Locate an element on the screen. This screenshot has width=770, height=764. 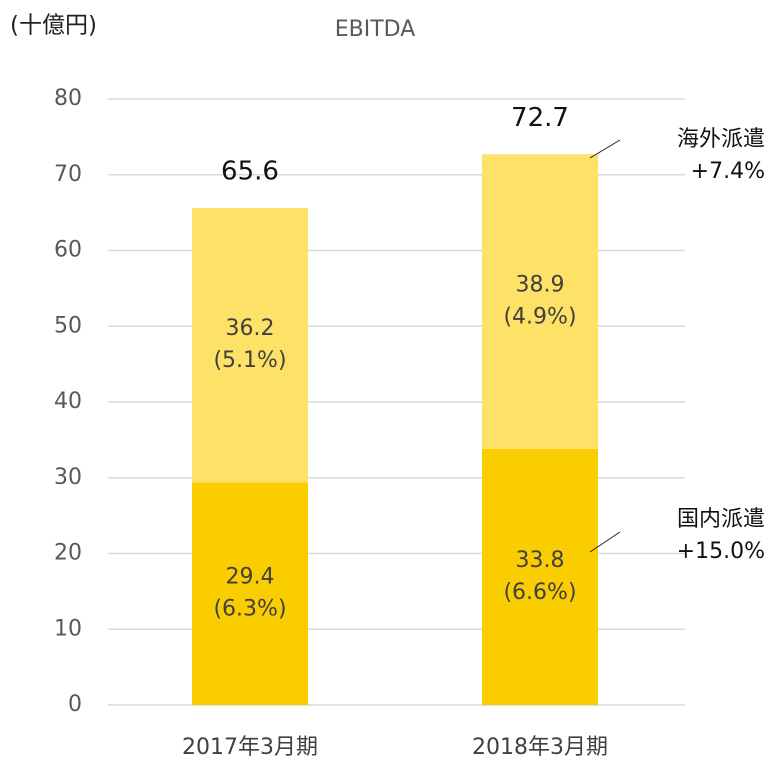
series-name: 海外派遣 is located at coordinates (721, 139).